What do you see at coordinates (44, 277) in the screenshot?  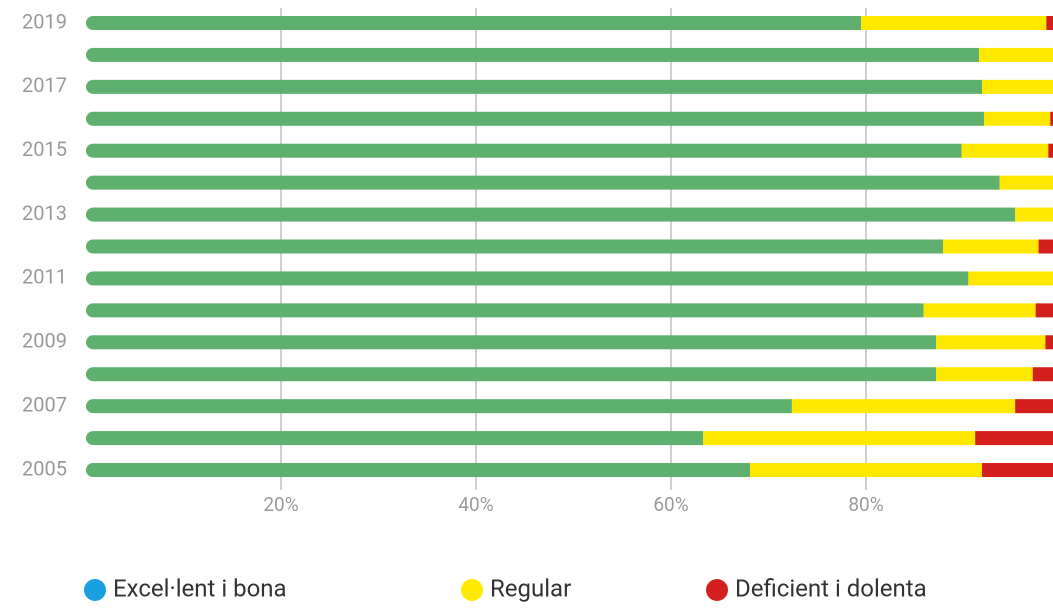 I see `y-tick-label: 2011` at bounding box center [44, 277].